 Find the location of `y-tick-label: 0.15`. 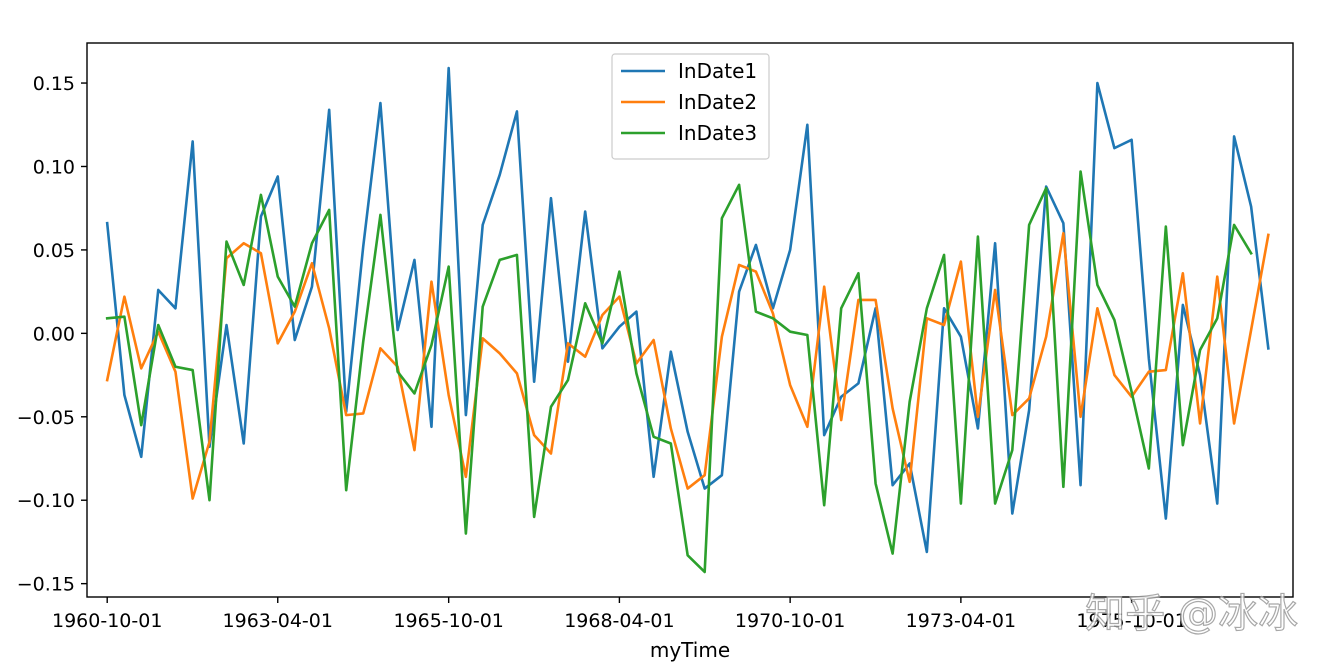

y-tick-label: 0.15 is located at coordinates (54, 84).